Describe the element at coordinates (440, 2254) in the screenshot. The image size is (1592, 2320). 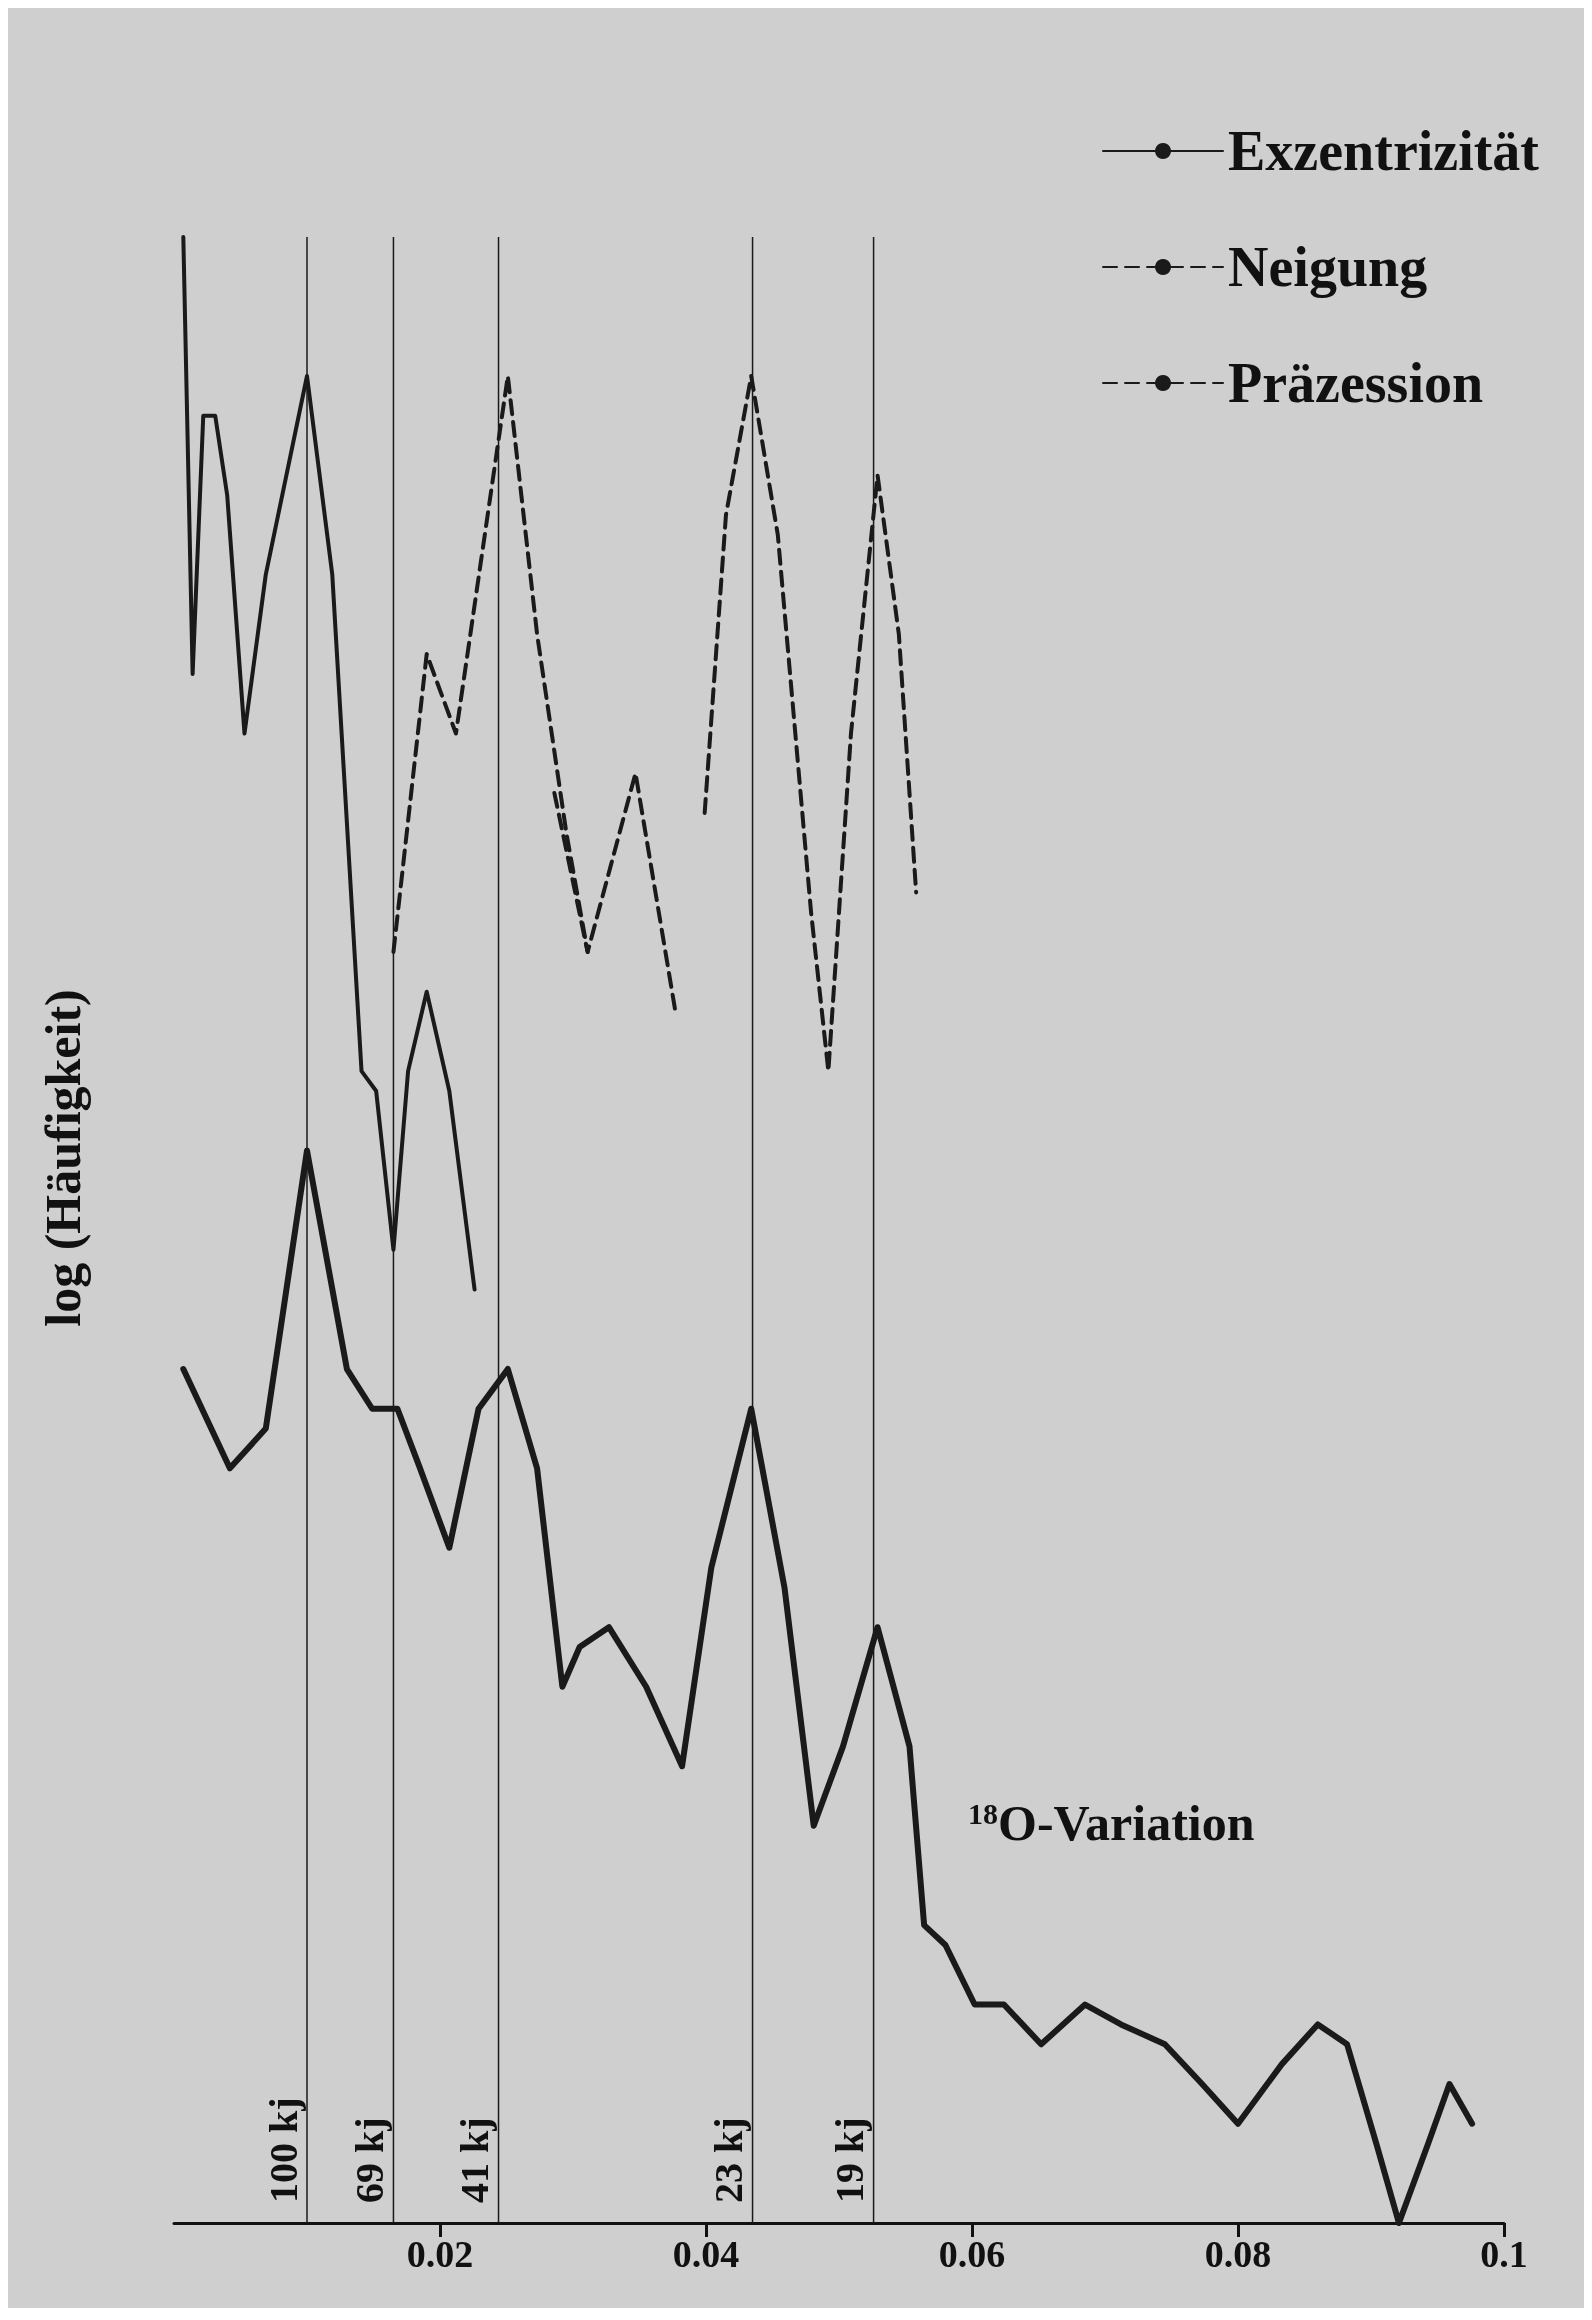
I see `x-tick-label: 0.02` at that location.